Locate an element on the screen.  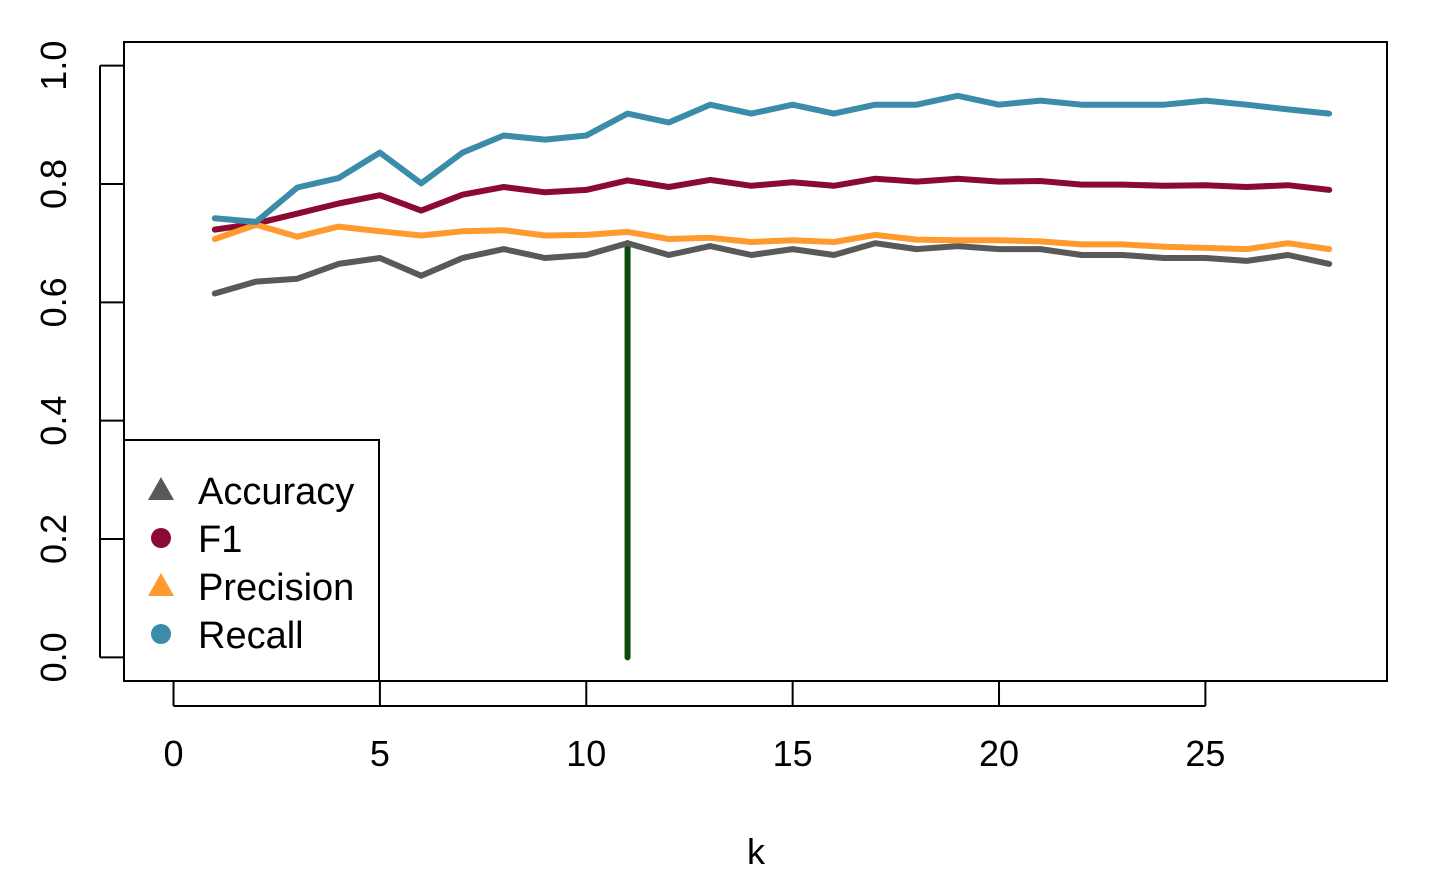
y-tick-label: 0.6 is located at coordinates (53, 302).